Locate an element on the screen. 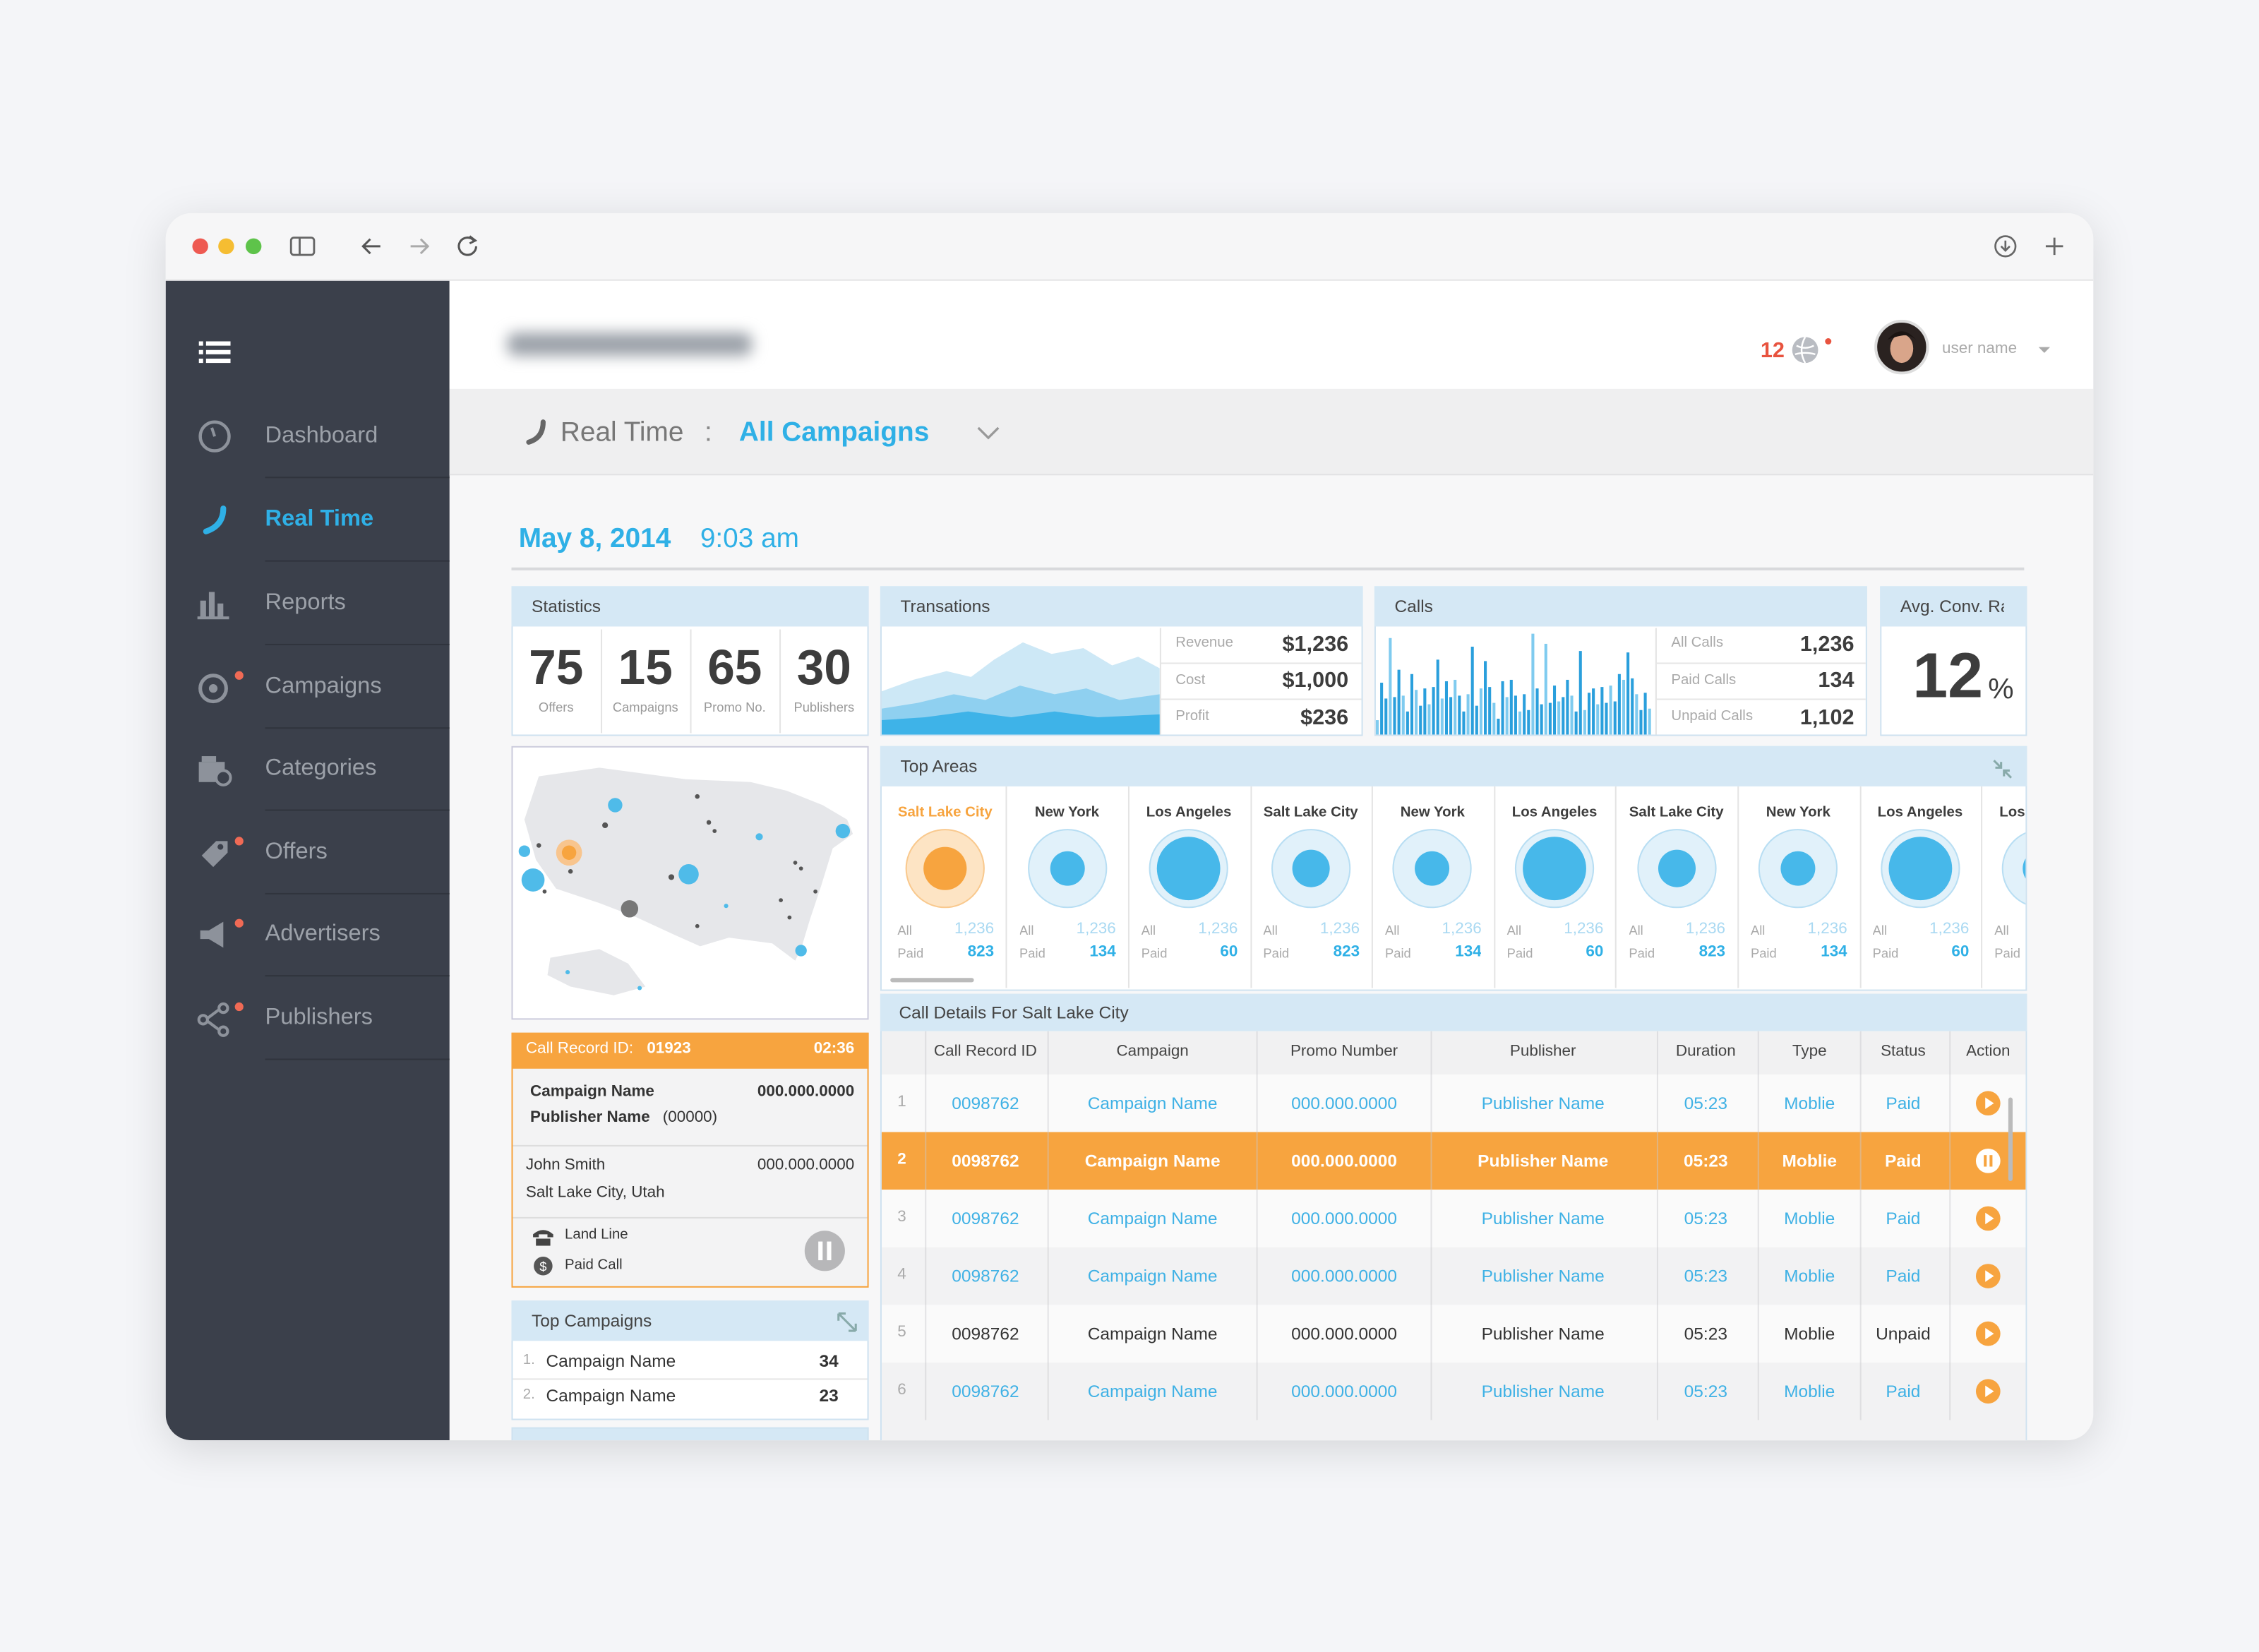  transaction-value: $236 is located at coordinates (1324, 717).